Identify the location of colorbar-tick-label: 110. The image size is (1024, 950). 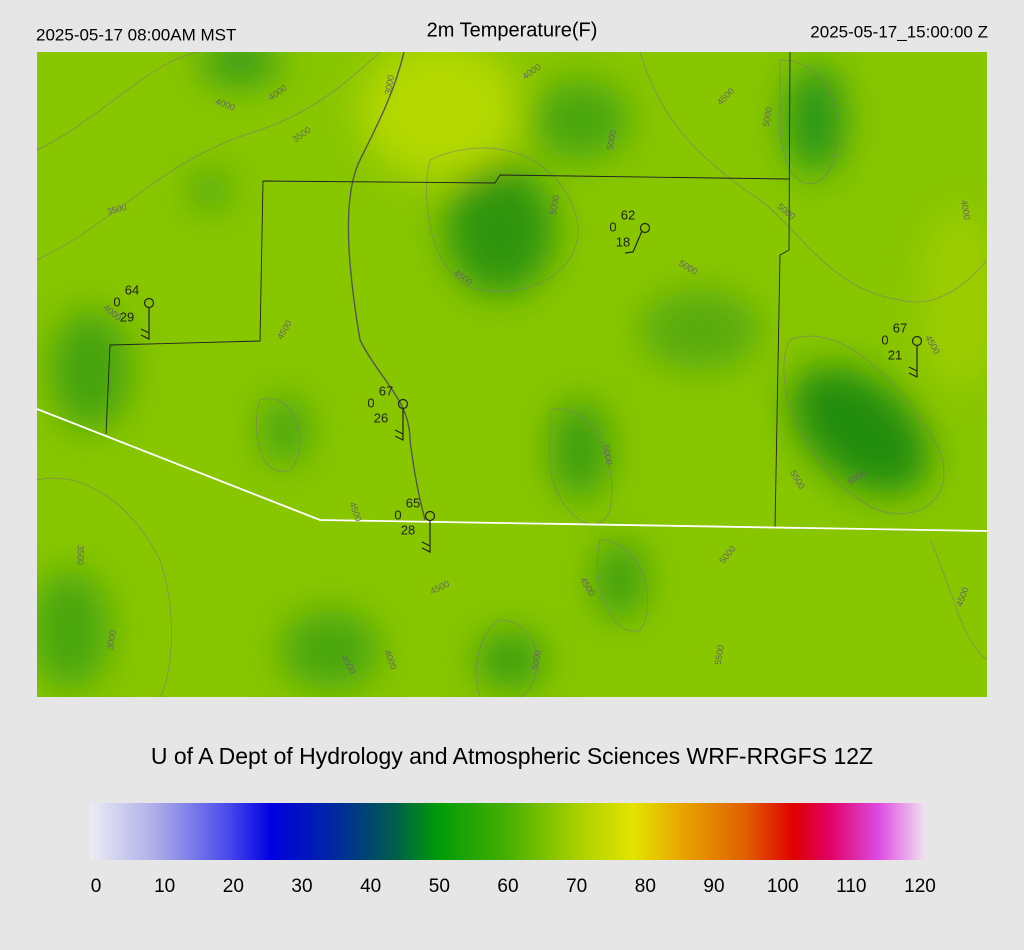
(851, 886).